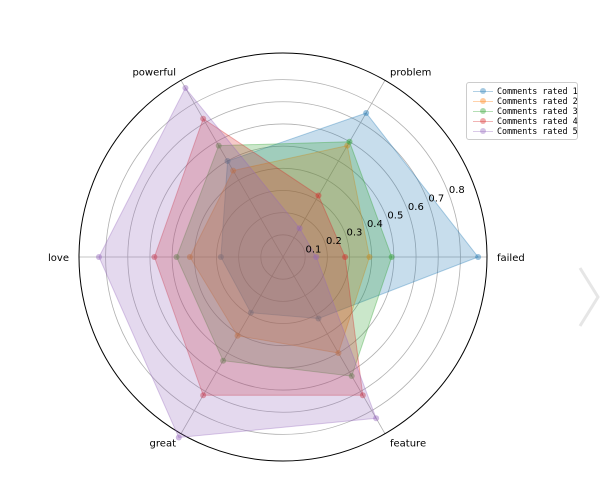  I want to click on category-label: love, so click(58, 258).